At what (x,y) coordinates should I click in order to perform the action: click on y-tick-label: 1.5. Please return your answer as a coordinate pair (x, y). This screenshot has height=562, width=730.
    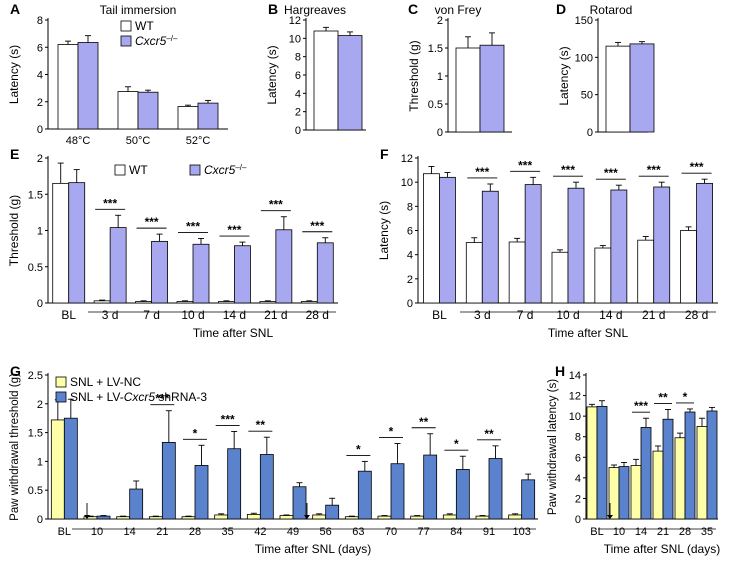
    Looking at the image, I should click on (35, 195).